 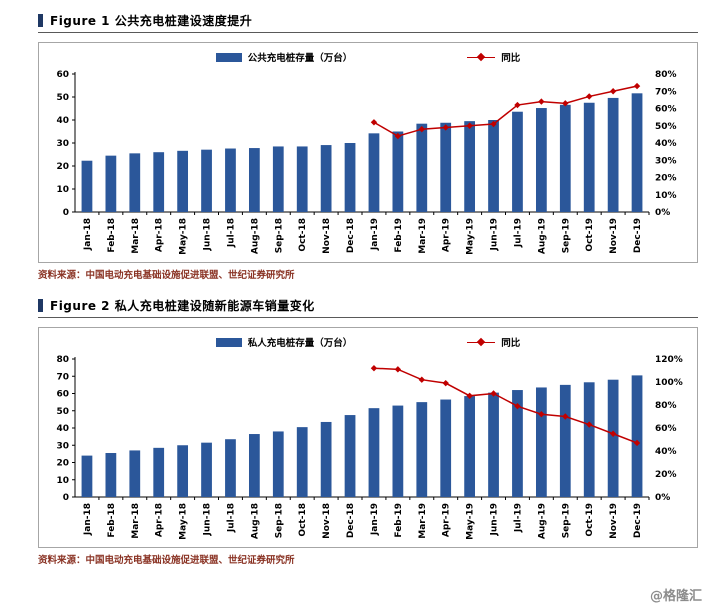 I want to click on line-legend-marker, so click(x=481, y=56).